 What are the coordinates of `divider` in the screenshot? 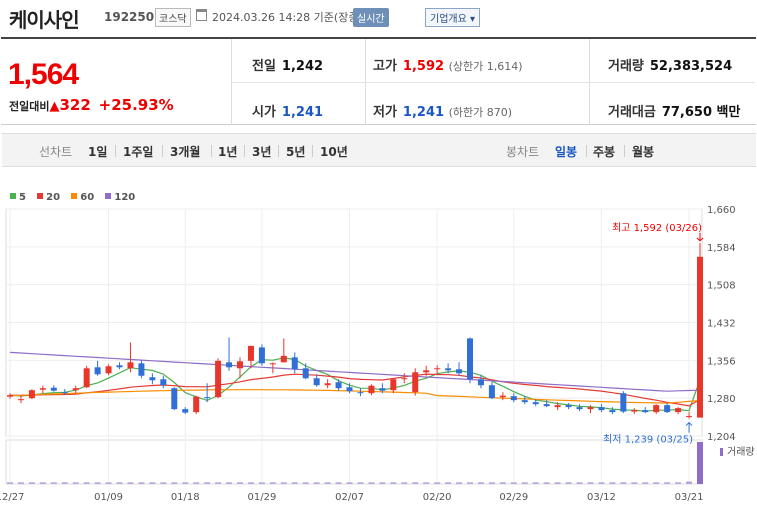 It's located at (493, 82).